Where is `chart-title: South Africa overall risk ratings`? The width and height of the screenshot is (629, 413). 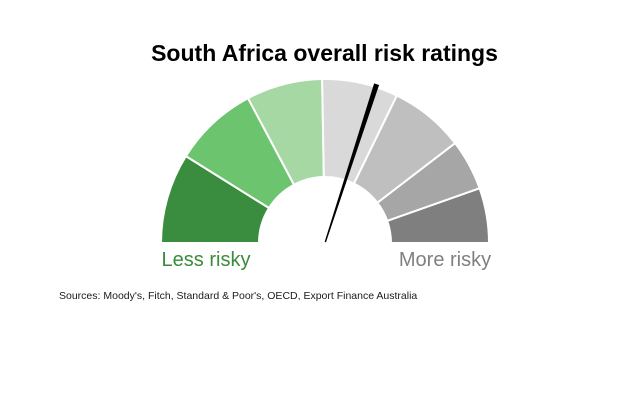 chart-title: South Africa overall risk ratings is located at coordinates (324, 53).